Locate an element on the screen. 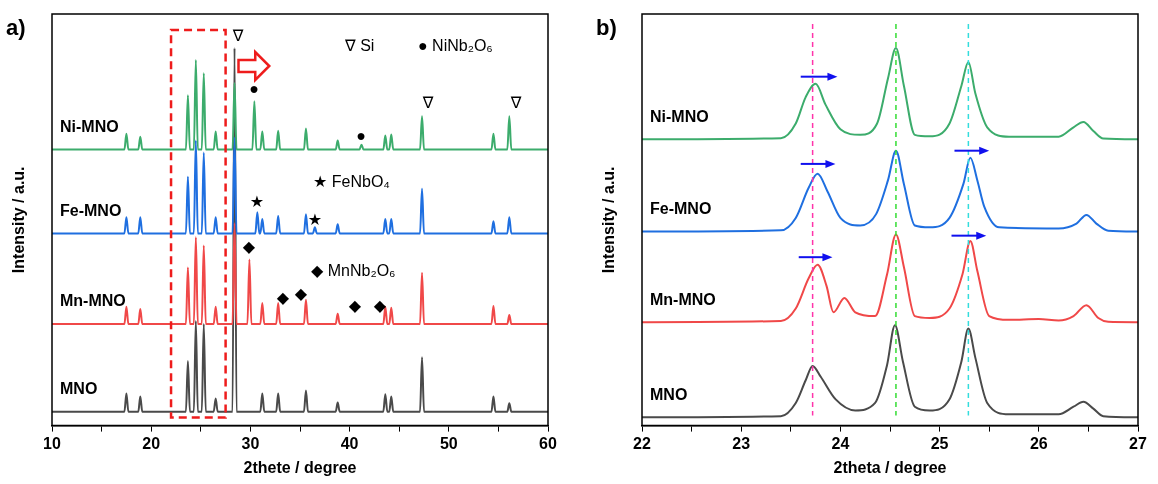 The width and height of the screenshot is (1158, 484). annotation: ∇ Si is located at coordinates (359, 46).